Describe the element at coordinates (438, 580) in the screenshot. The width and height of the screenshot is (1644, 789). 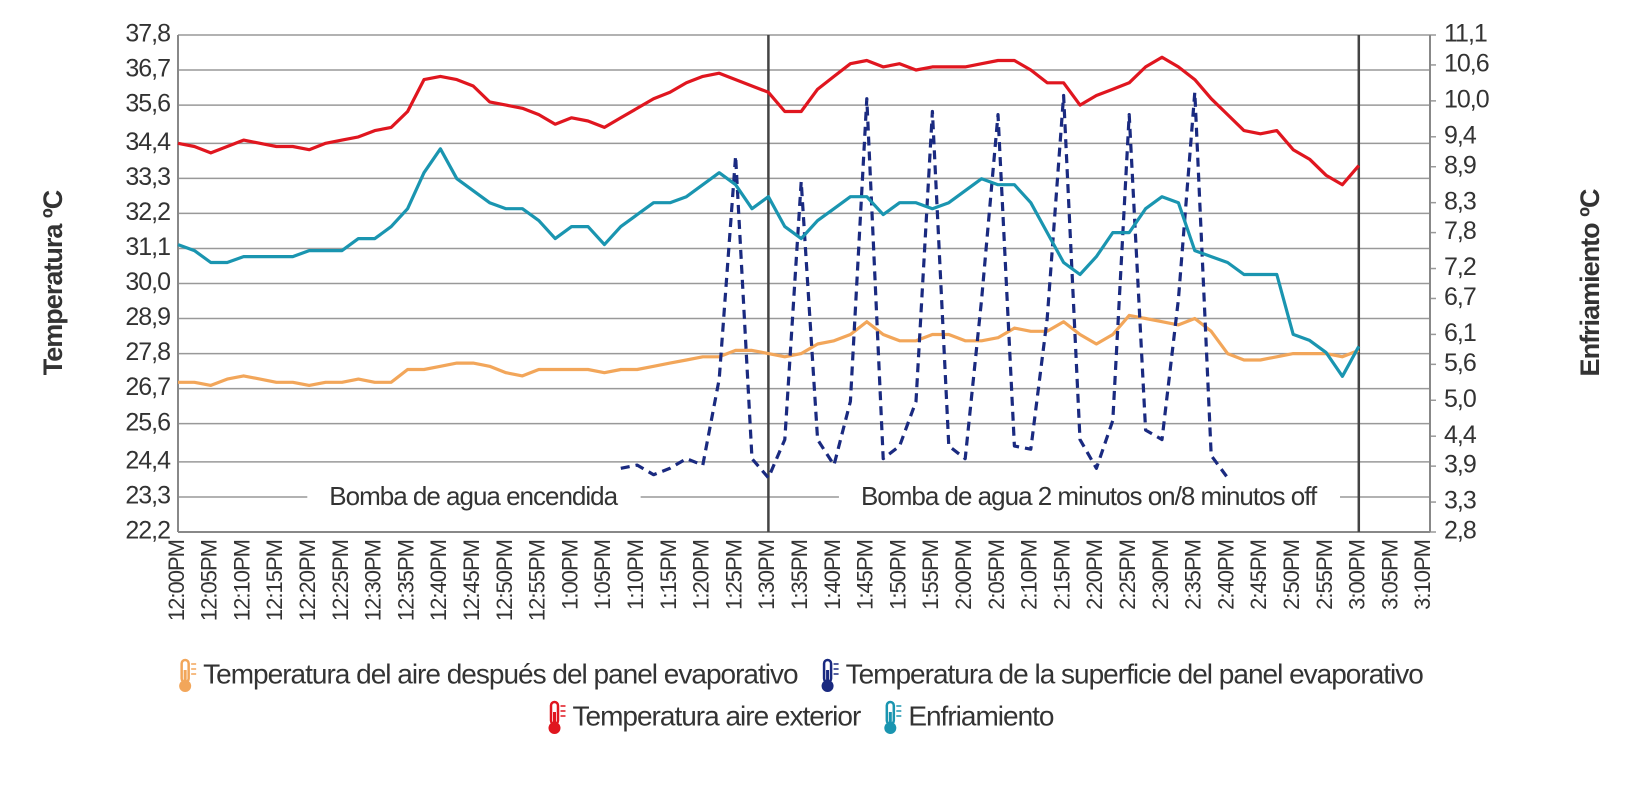
I see `x-tick-label: 12:40PM` at that location.